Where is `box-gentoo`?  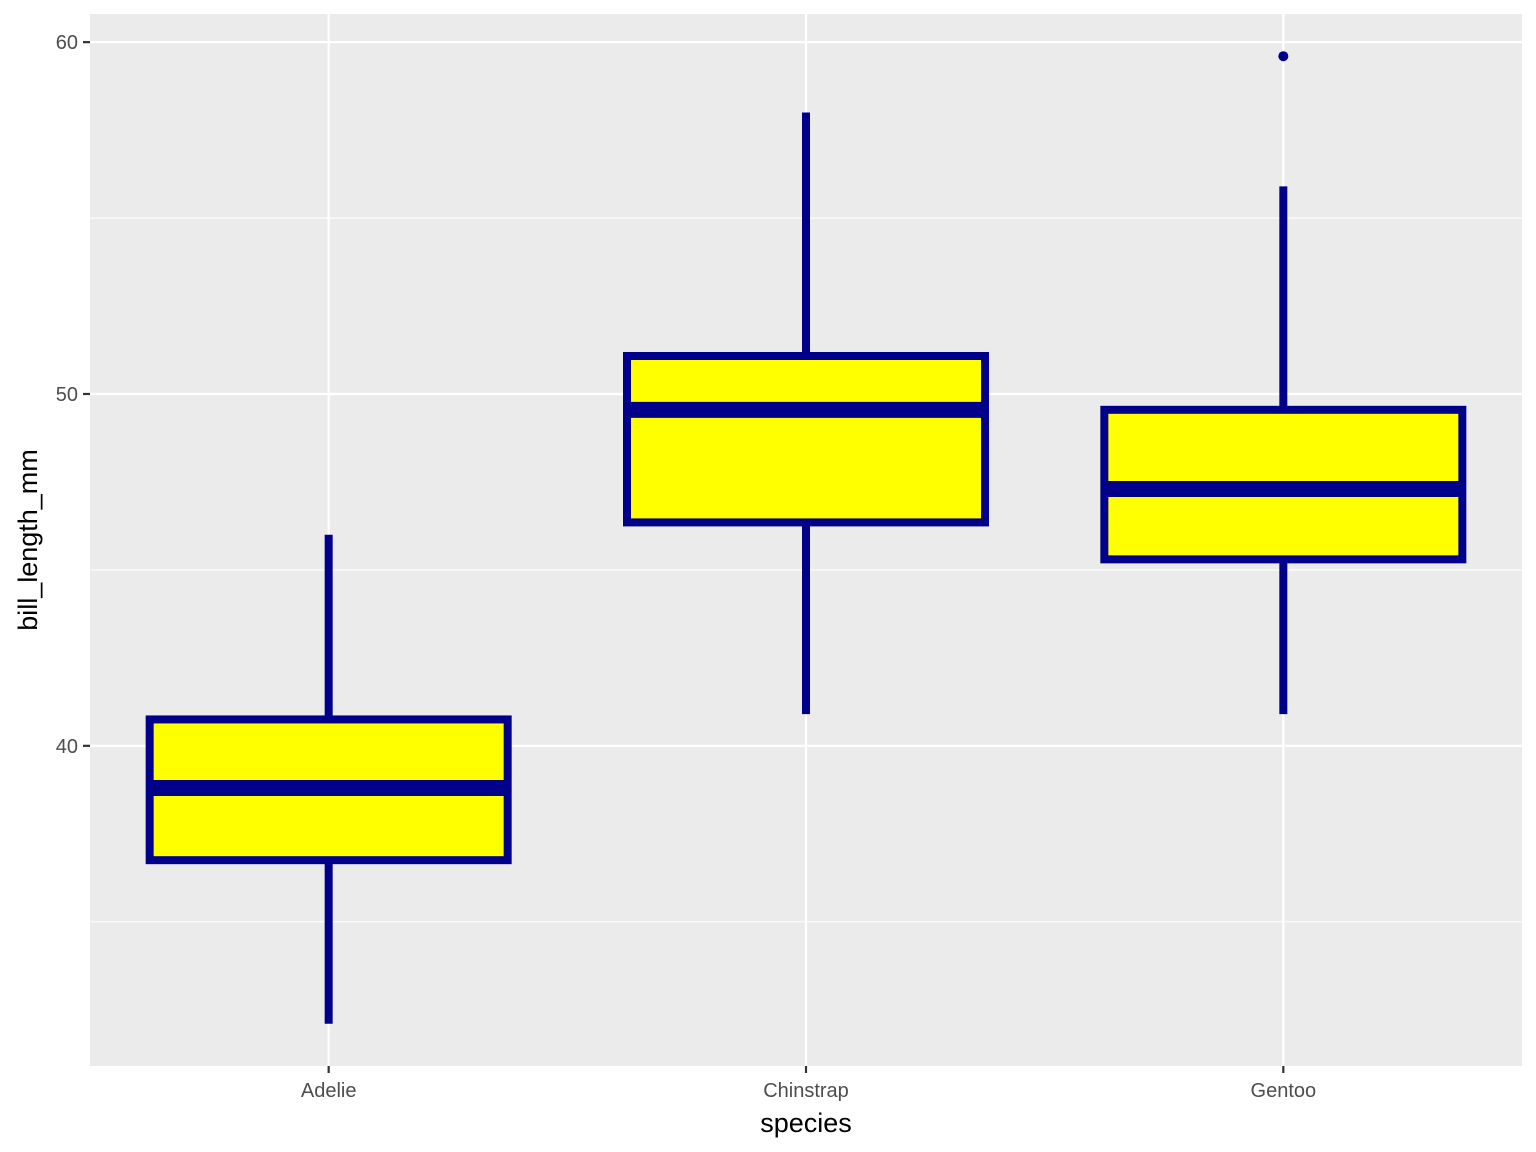
box-gentoo is located at coordinates (1283, 383).